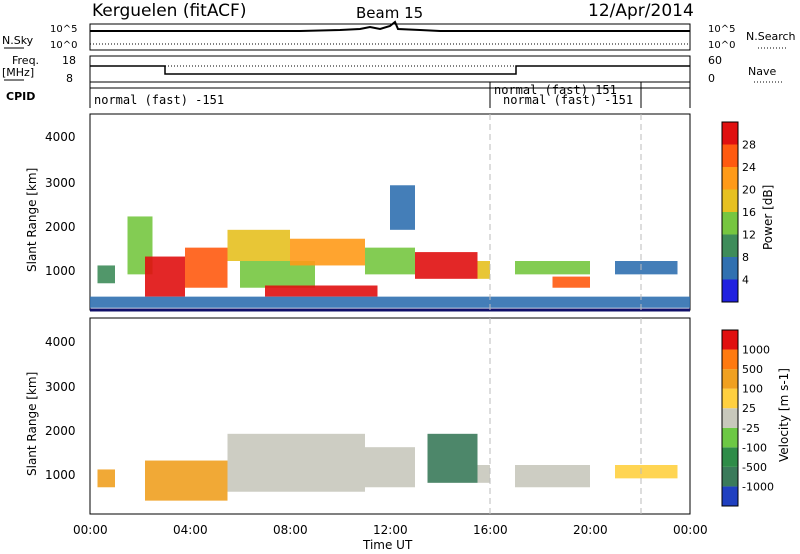 The image size is (800, 554). I want to click on velocity-colorbar-tick: 25, so click(749, 408).